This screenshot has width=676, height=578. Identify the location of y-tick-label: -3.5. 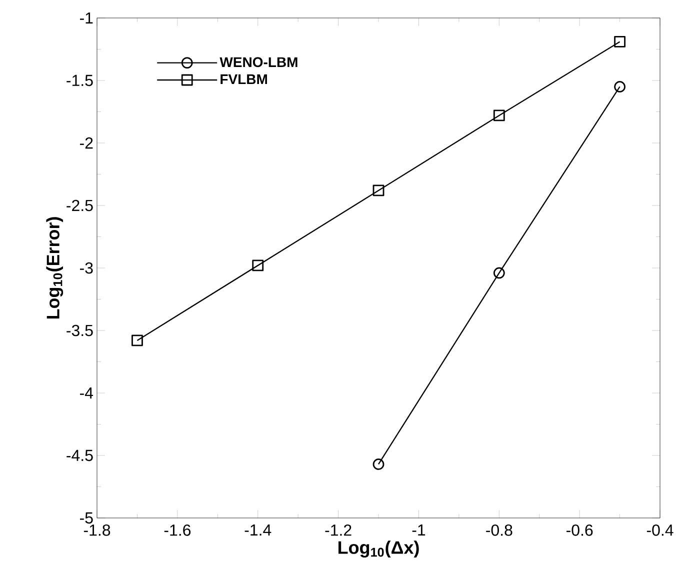
(79, 330).